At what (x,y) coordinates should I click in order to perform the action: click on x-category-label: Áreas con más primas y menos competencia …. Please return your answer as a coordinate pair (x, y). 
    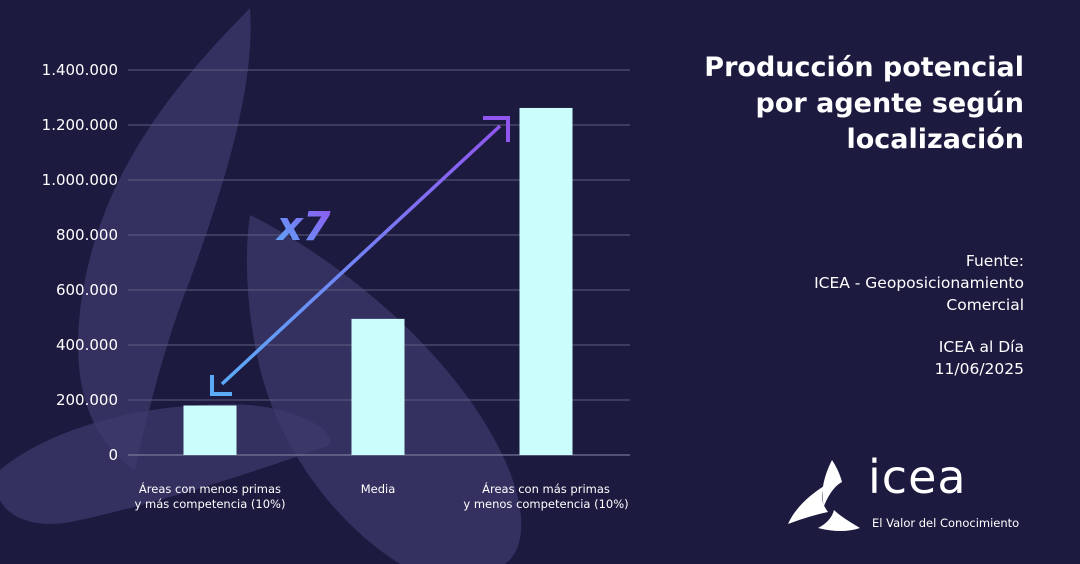
    Looking at the image, I should click on (545, 496).